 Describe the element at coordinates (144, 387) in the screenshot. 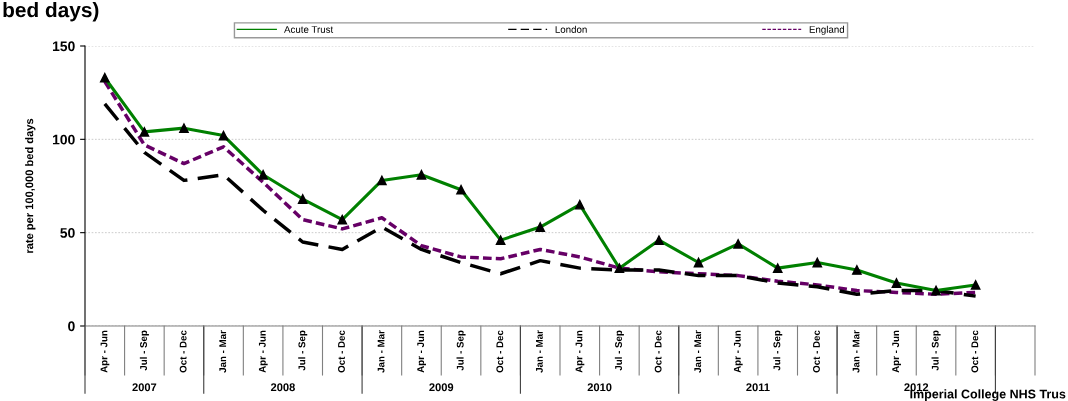

I see `text: 2007` at that location.